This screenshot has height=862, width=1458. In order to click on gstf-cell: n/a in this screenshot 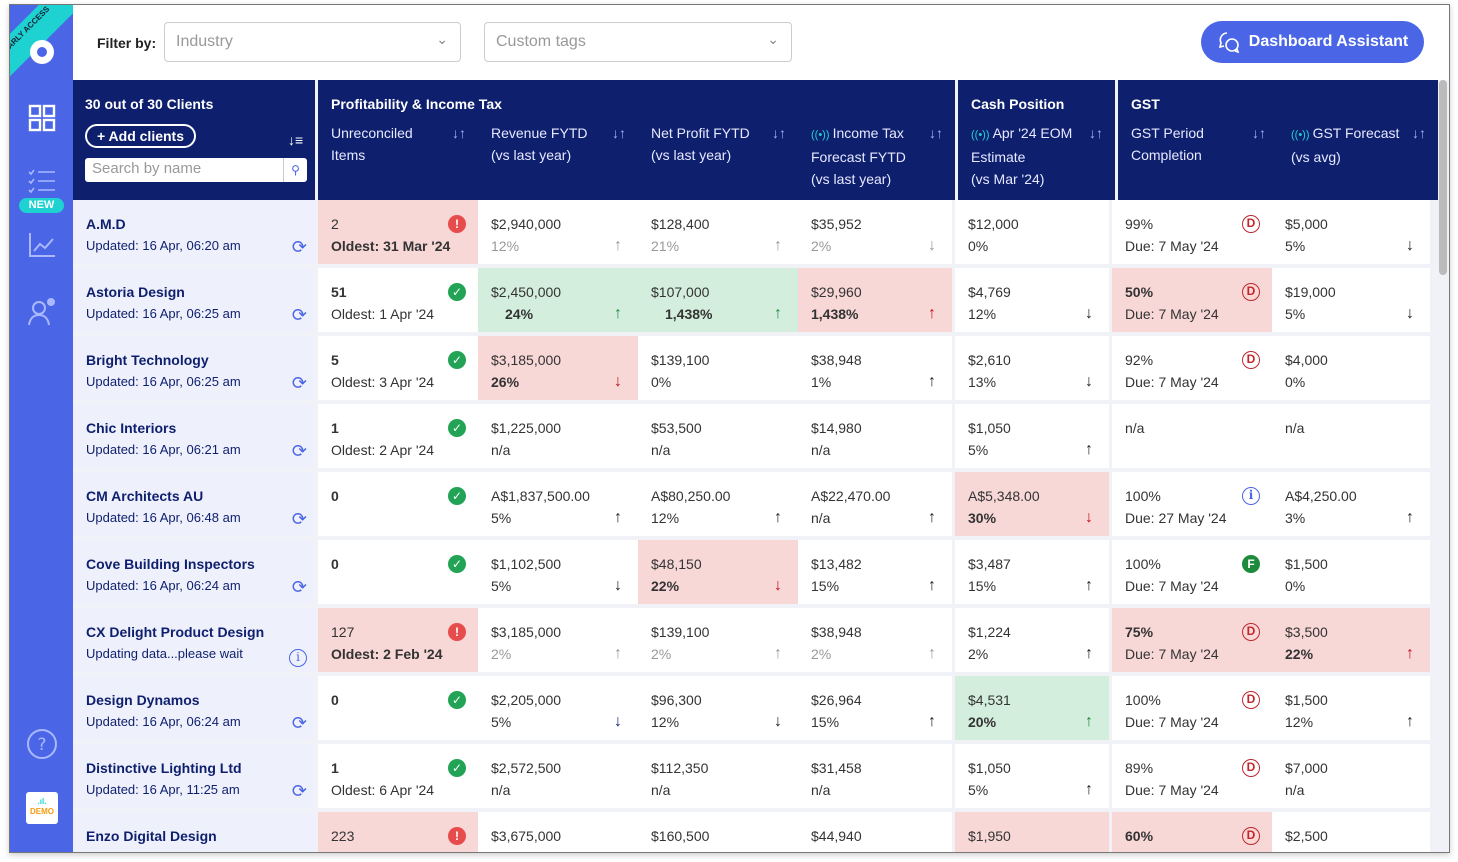, I will do `click(1351, 436)`.